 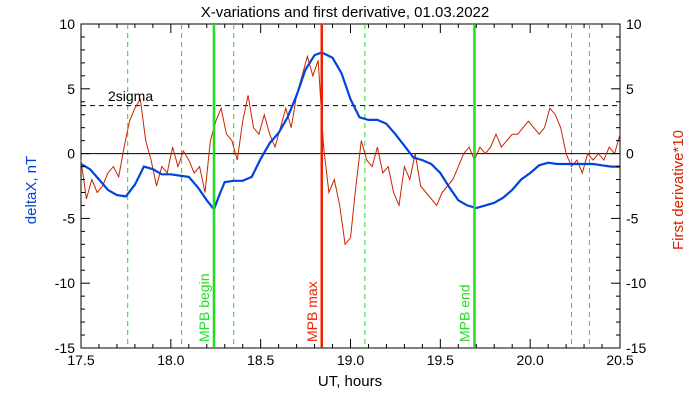 What do you see at coordinates (71, 154) in the screenshot?
I see `y-tick-label-left: 0` at bounding box center [71, 154].